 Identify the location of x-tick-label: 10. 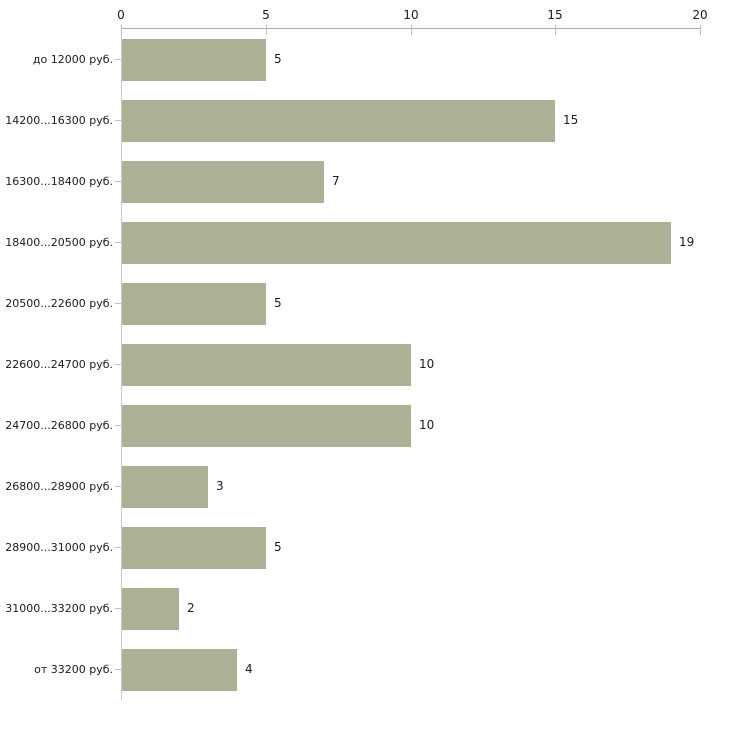
(411, 15).